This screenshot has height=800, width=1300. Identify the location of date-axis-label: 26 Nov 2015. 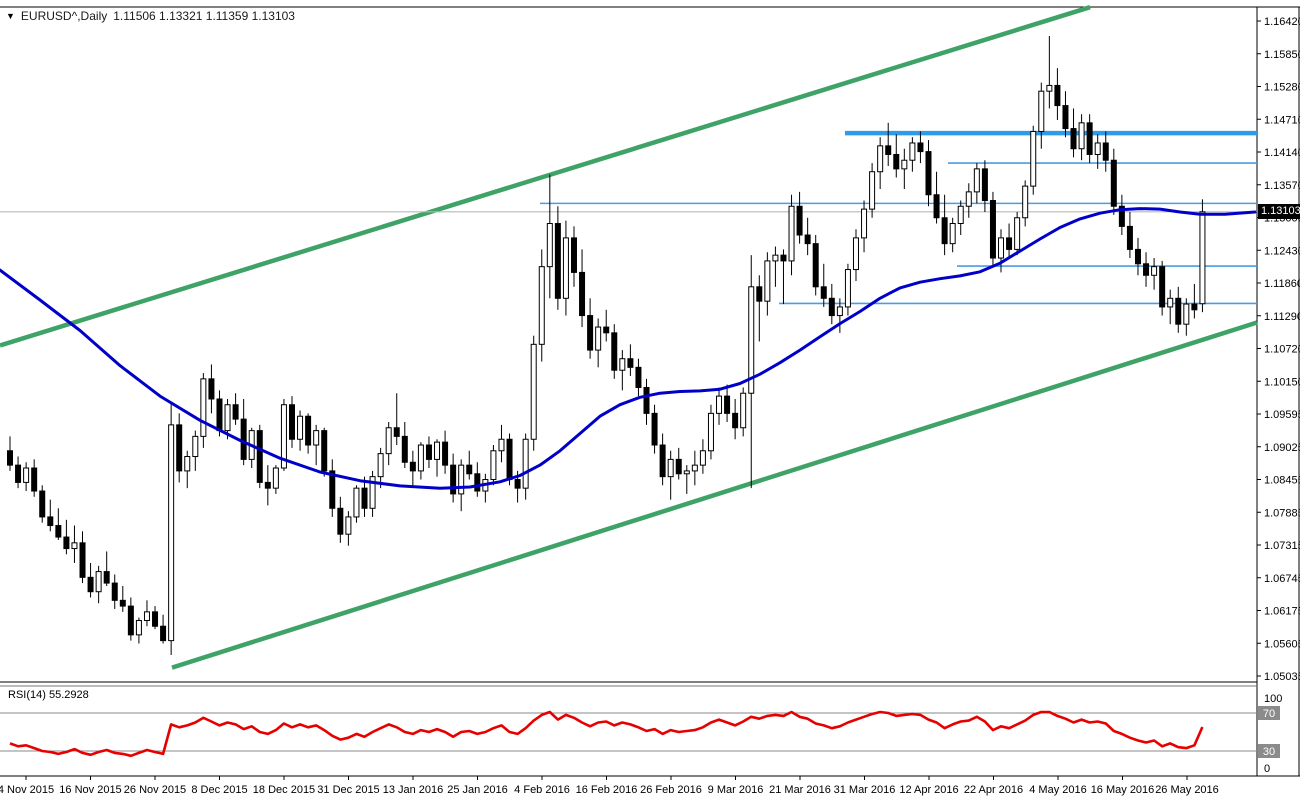
(155, 790).